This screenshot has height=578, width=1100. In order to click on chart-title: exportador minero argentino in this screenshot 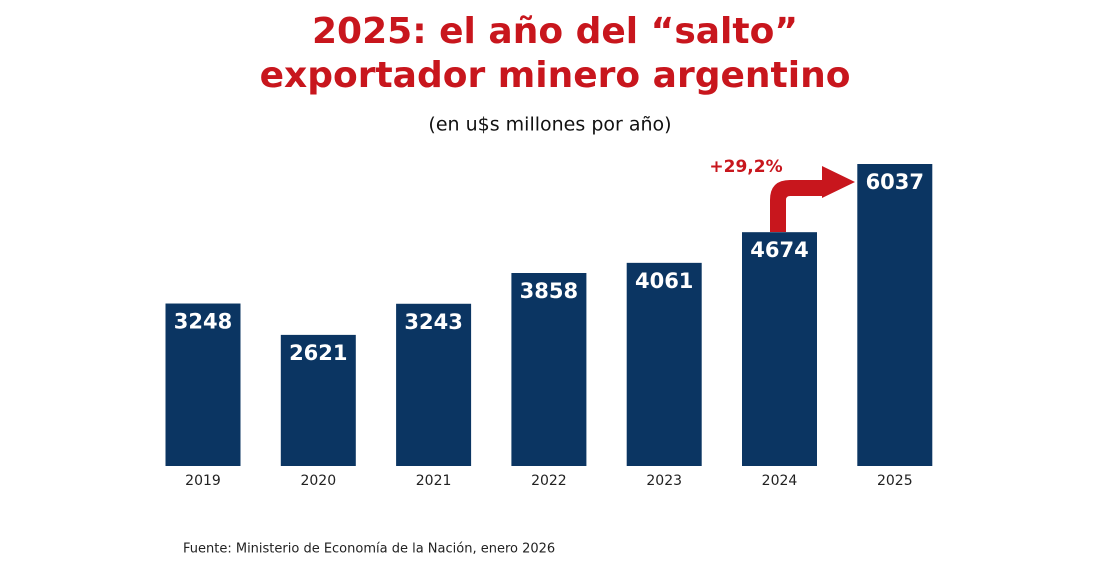, I will do `click(555, 75)`.